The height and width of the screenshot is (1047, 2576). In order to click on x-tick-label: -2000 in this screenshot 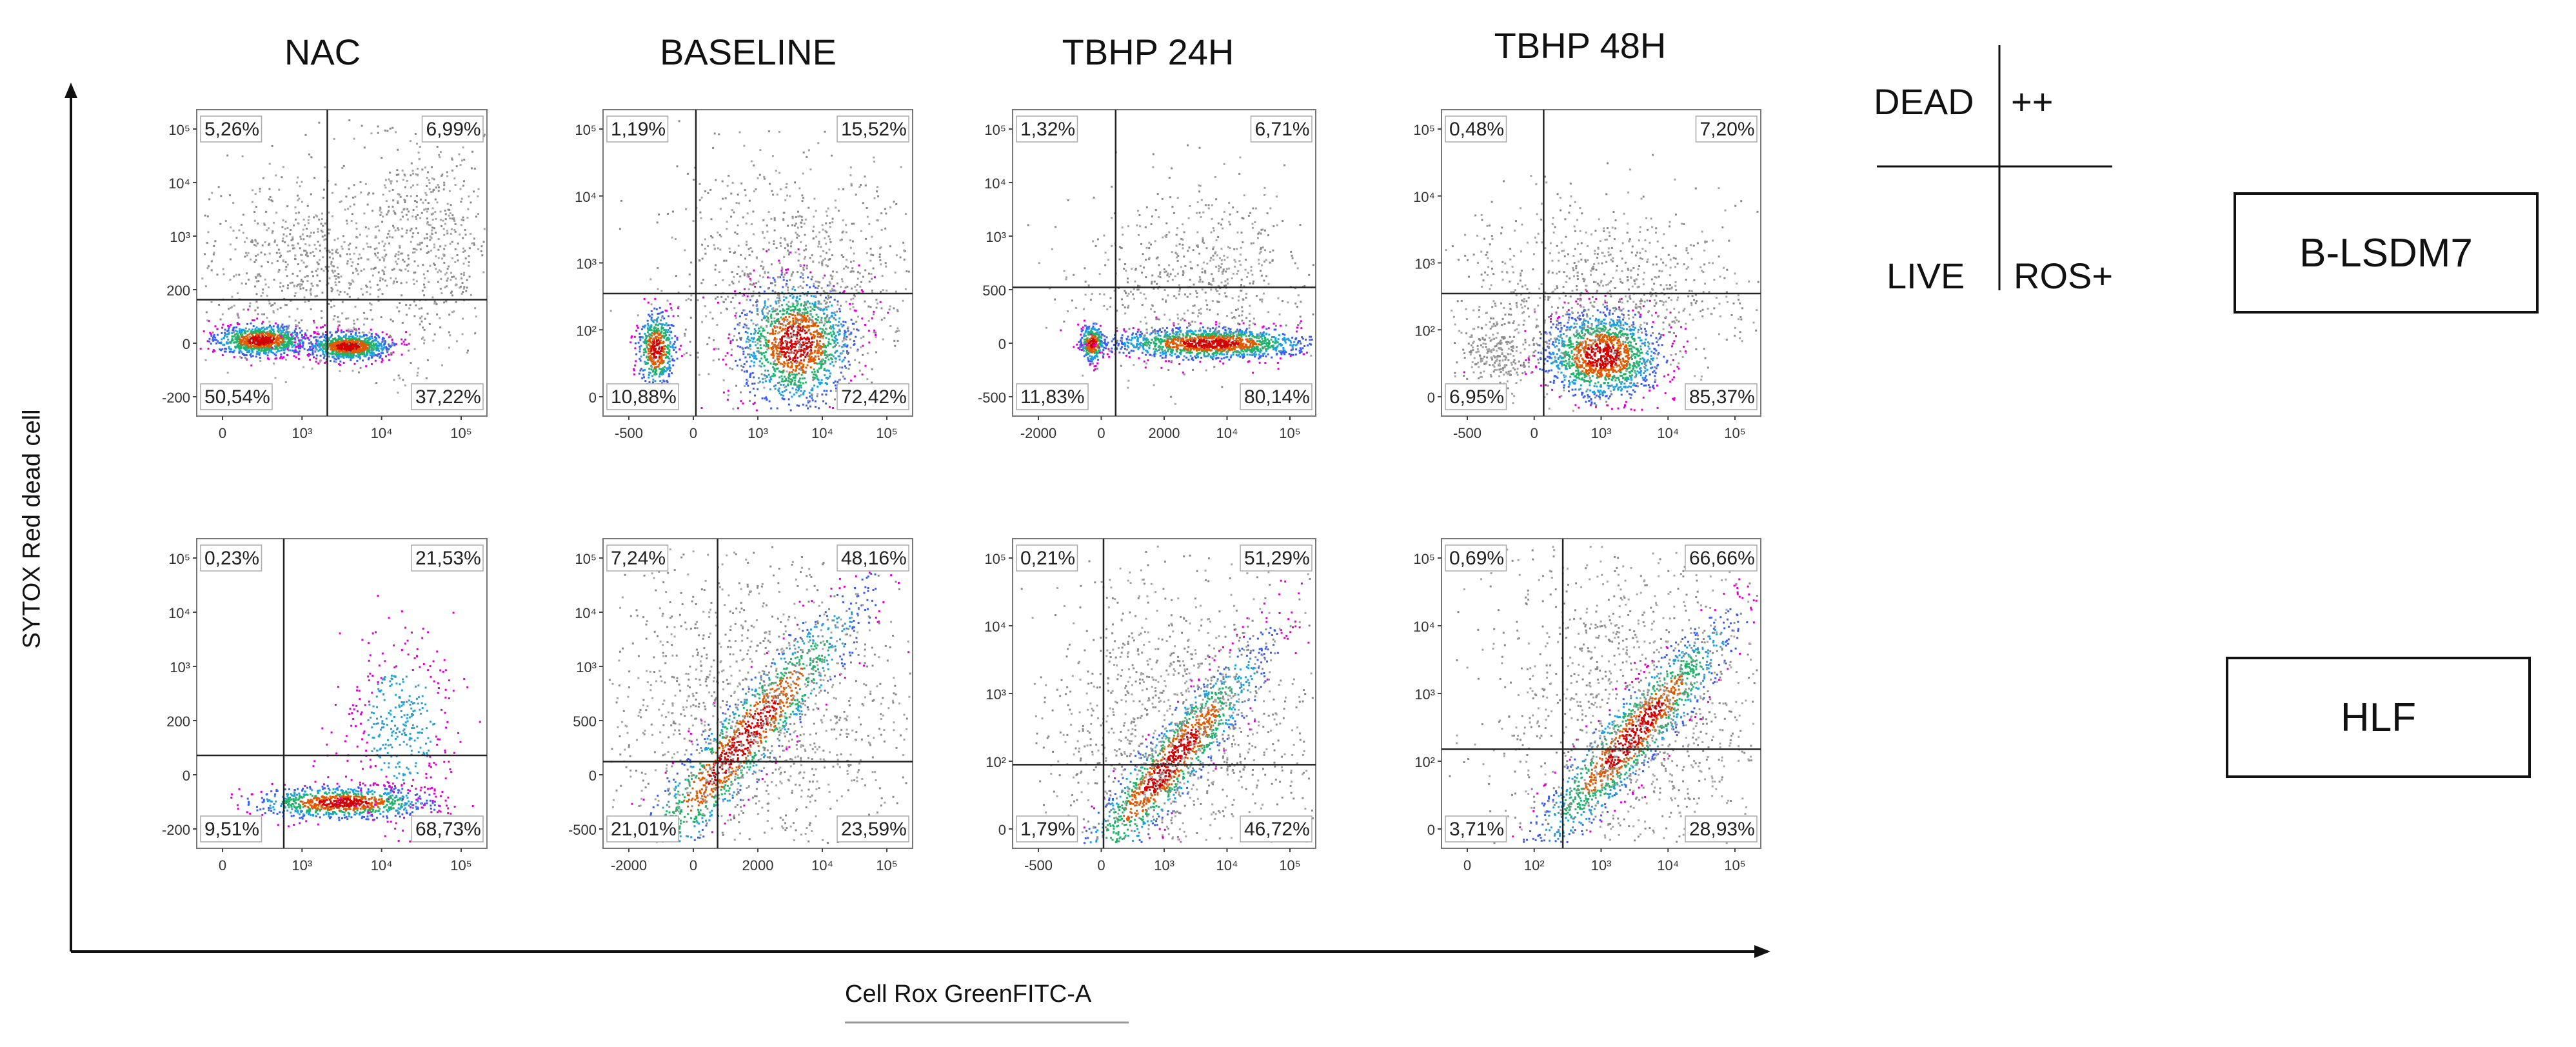, I will do `click(629, 865)`.